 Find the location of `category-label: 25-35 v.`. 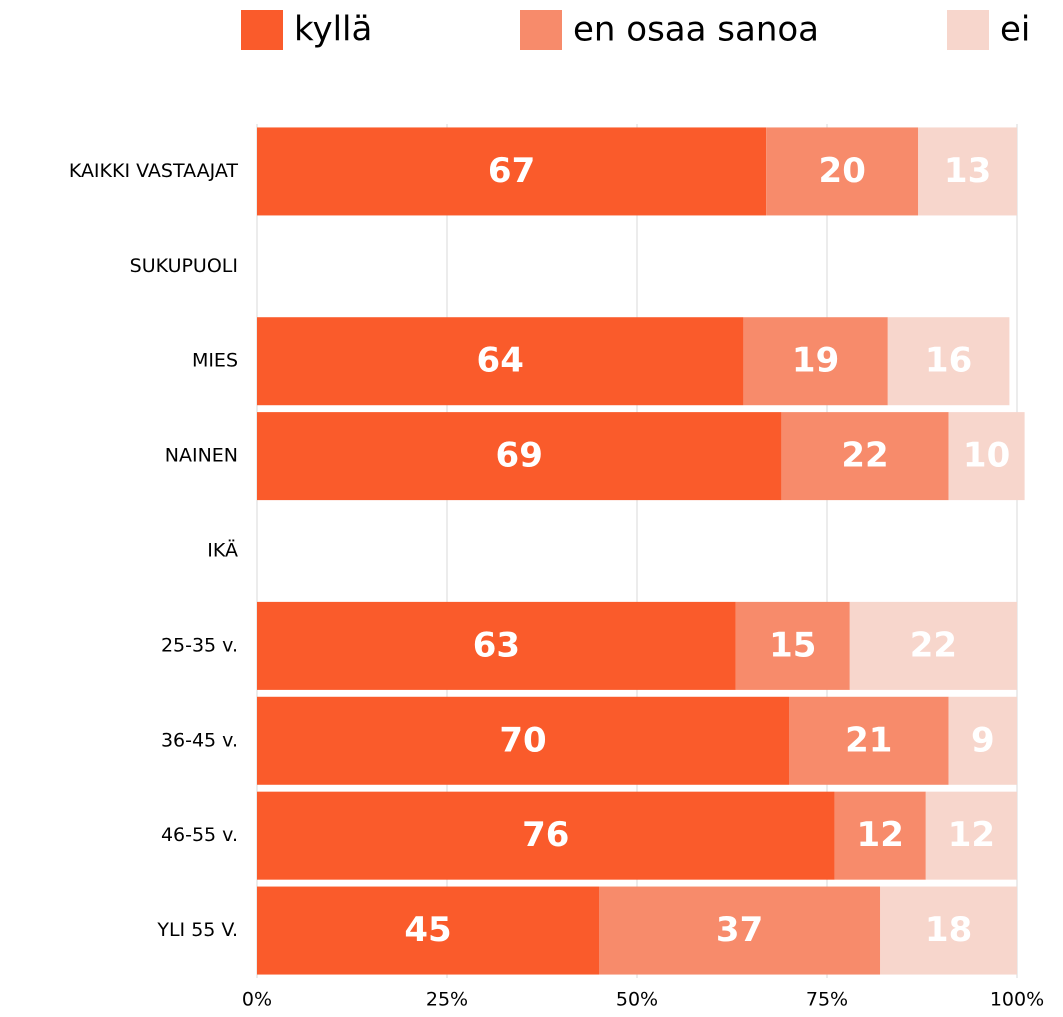

category-label: 25-35 v. is located at coordinates (199, 645).